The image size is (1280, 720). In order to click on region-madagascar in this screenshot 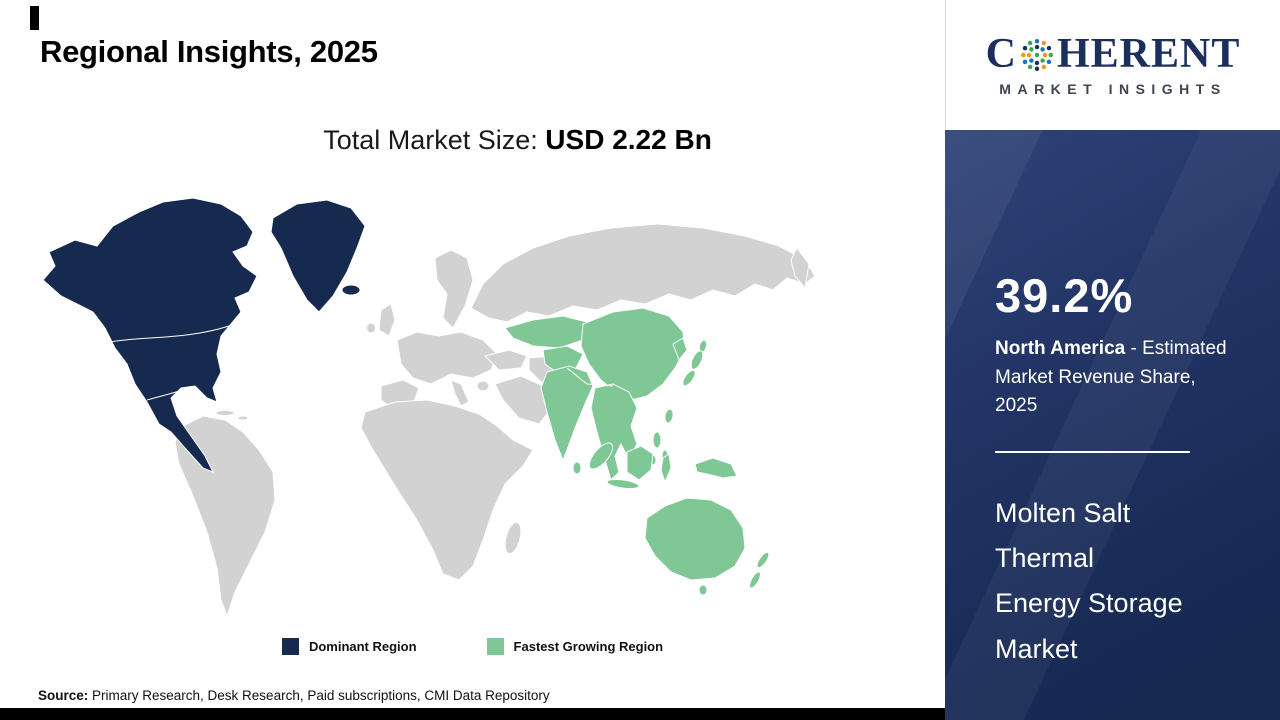, I will do `click(513, 538)`.